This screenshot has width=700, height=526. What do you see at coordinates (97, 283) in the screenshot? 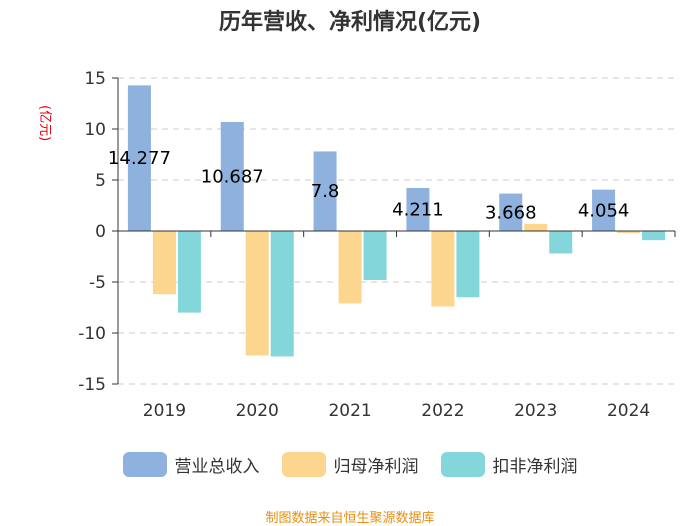
I see `y-tick-label: -5` at bounding box center [97, 283].